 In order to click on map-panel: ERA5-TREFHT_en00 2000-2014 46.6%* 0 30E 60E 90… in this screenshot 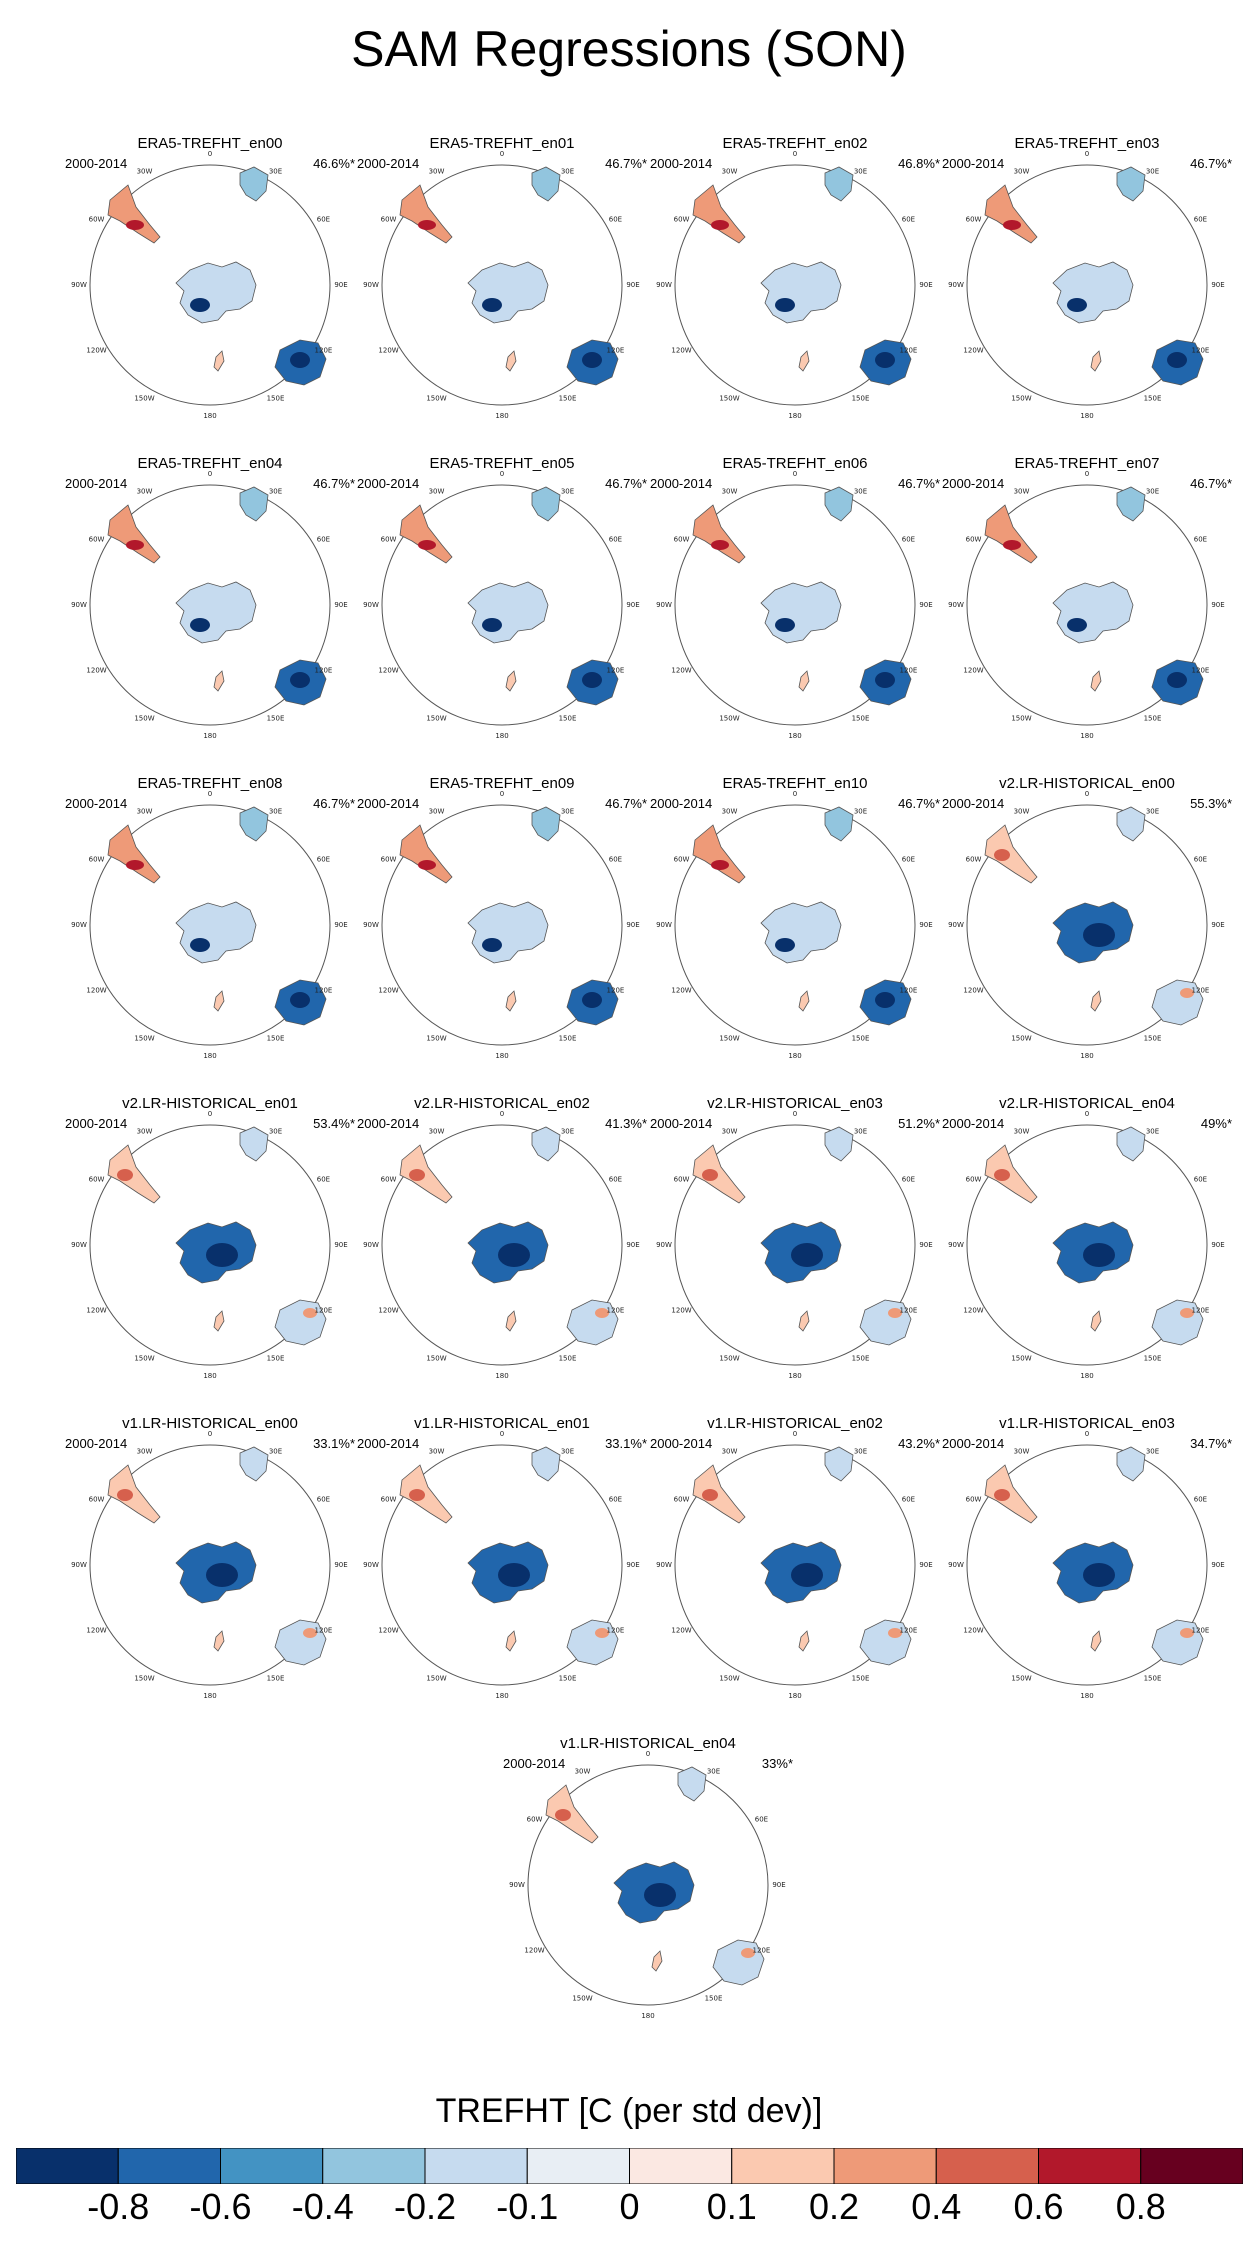, I will do `click(210, 285)`.